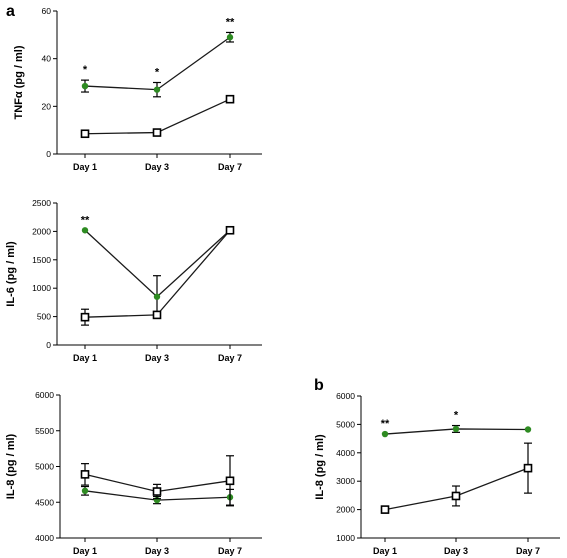  I want to click on y-axis-title: TNFα (pg / ml), so click(19, 82).